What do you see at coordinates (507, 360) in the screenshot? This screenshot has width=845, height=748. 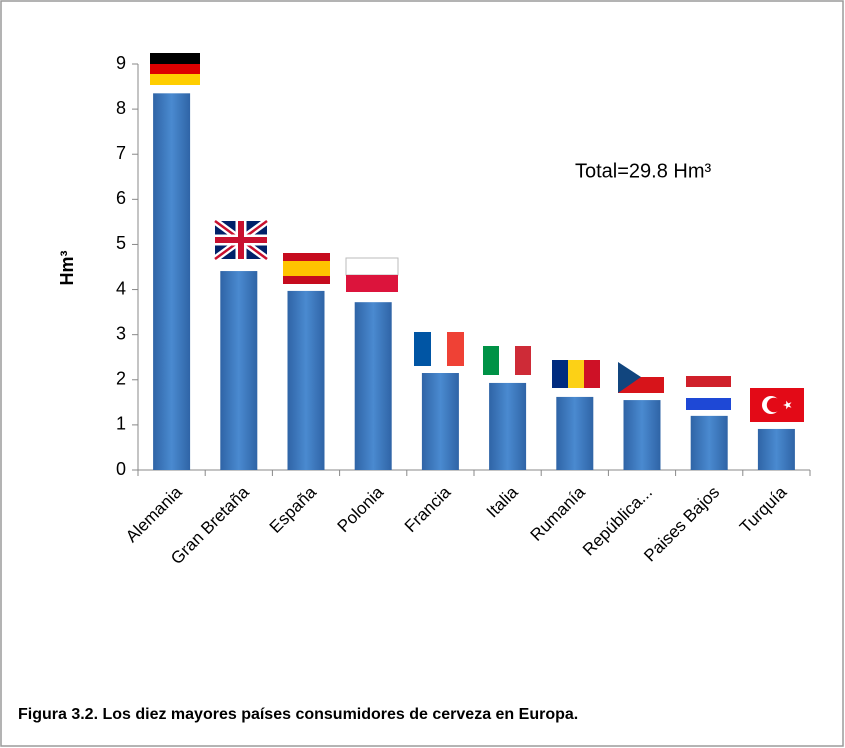 I see `flag-italy` at bounding box center [507, 360].